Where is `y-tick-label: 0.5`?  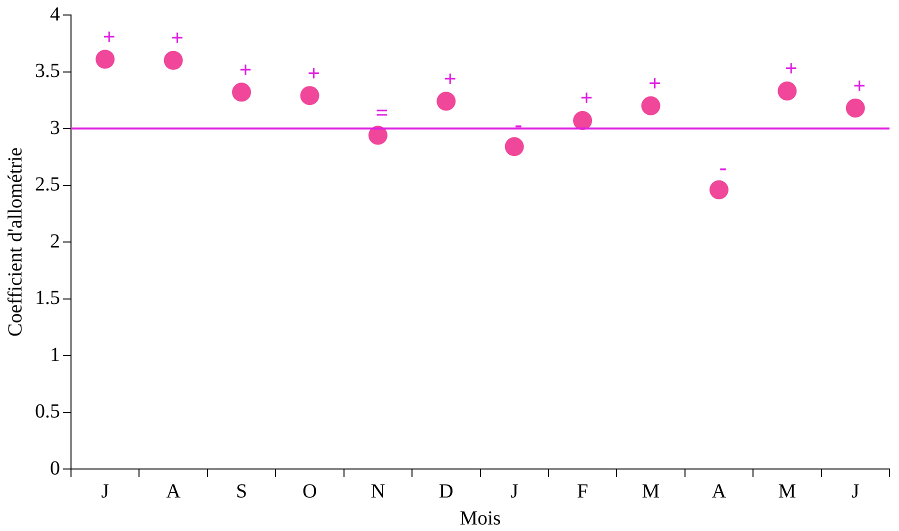
y-tick-label: 0.5 is located at coordinates (47, 411).